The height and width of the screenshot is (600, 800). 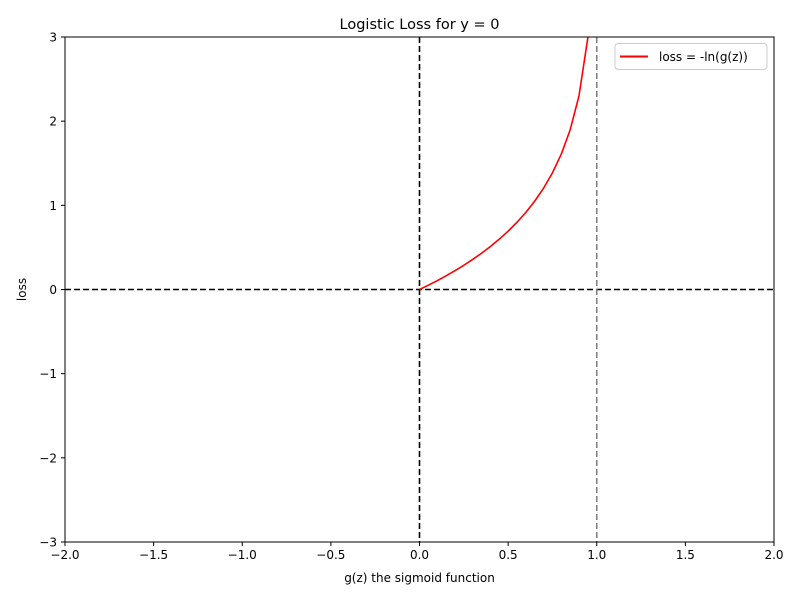 I want to click on legend: loss = -ln(g(z)), so click(x=691, y=56).